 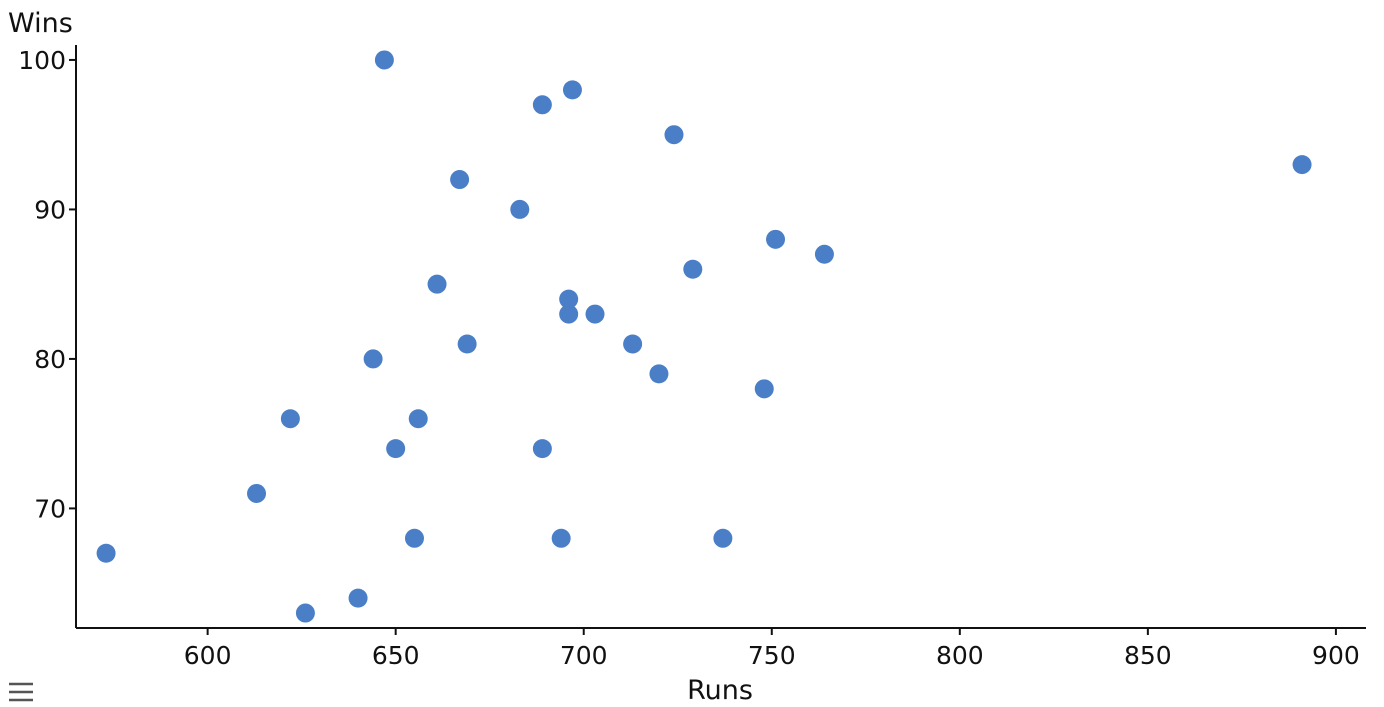 I want to click on x-tick-label: 900, so click(x=1336, y=655).